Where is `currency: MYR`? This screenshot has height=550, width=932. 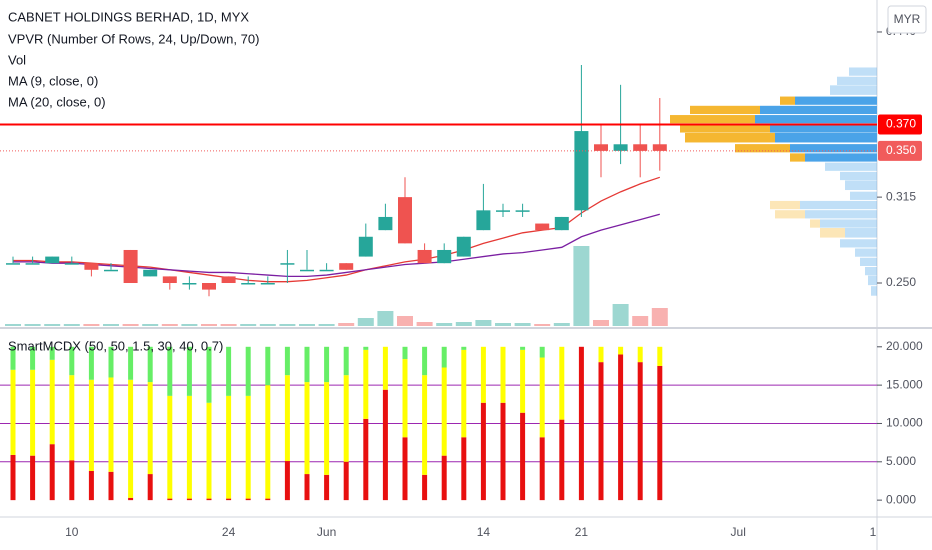 currency: MYR is located at coordinates (907, 19).